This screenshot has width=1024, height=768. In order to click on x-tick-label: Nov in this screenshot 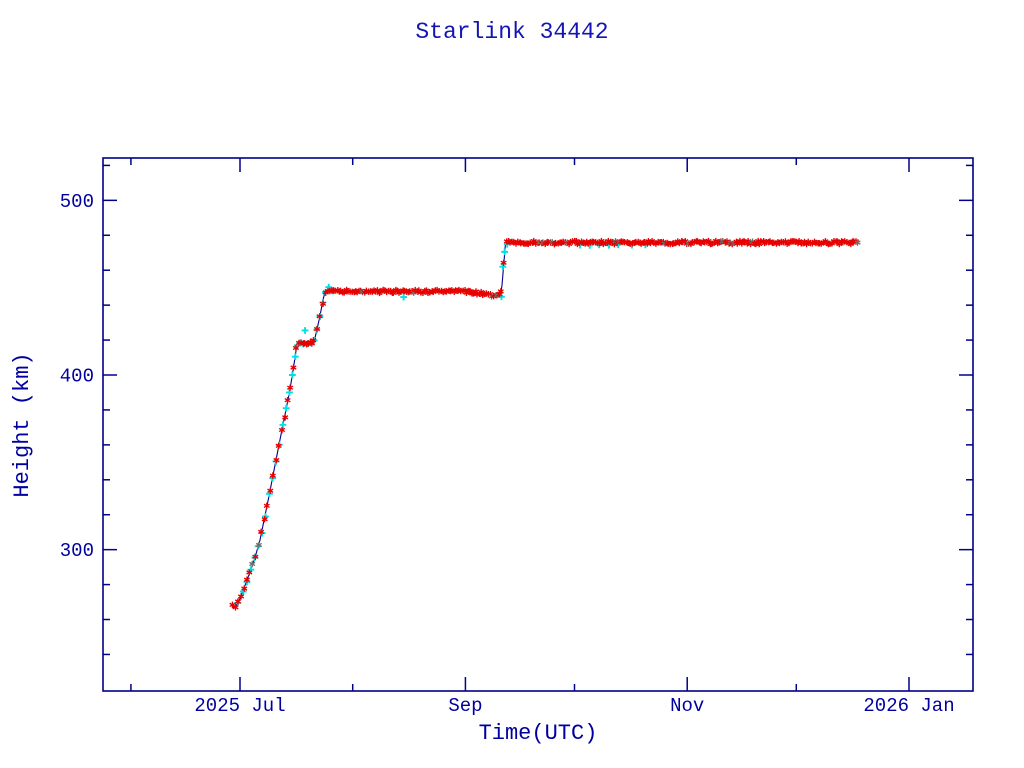, I will do `click(687, 706)`.